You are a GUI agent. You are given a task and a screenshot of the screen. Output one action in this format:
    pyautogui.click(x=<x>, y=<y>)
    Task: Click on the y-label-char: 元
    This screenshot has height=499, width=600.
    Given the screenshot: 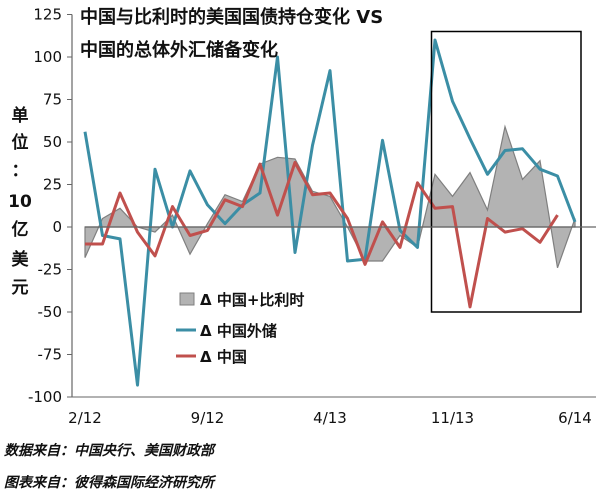 What is the action you would take?
    pyautogui.click(x=20, y=288)
    